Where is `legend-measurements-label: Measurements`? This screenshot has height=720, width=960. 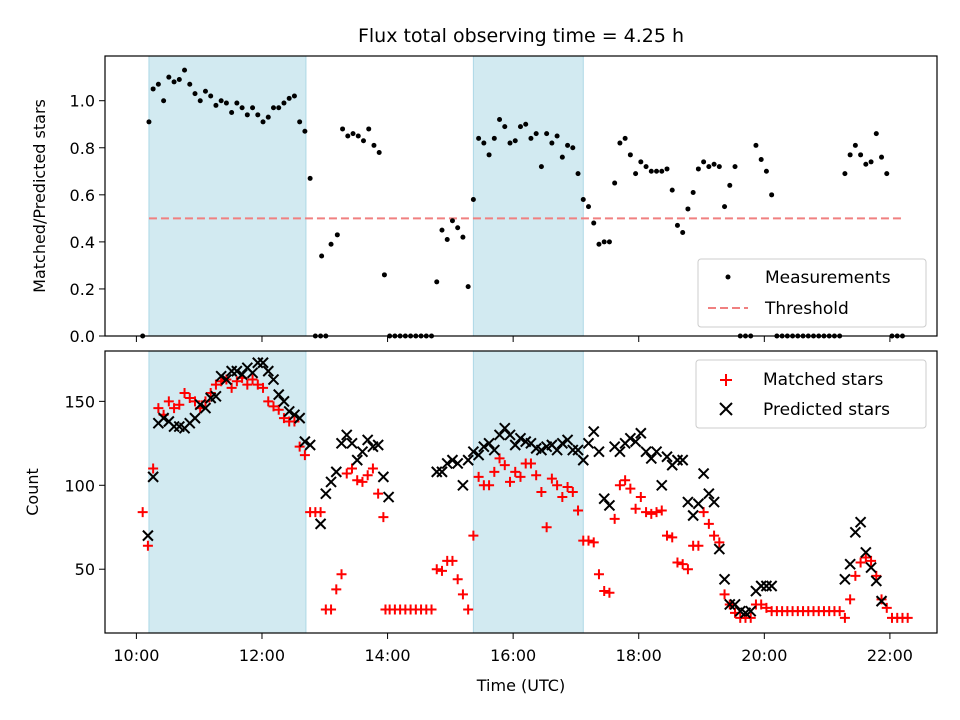 legend-measurements-label: Measurements is located at coordinates (828, 278).